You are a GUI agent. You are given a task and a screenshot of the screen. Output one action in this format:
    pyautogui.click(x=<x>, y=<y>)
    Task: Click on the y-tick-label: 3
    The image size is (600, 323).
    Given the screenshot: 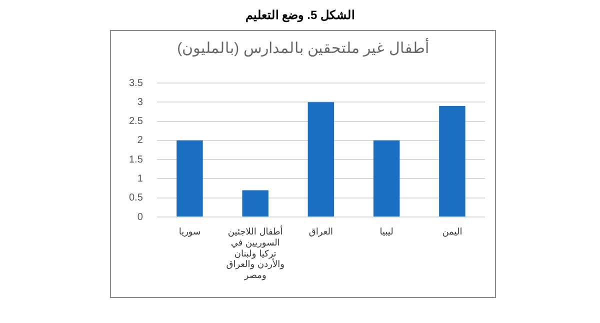 What is the action you would take?
    pyautogui.click(x=140, y=102)
    